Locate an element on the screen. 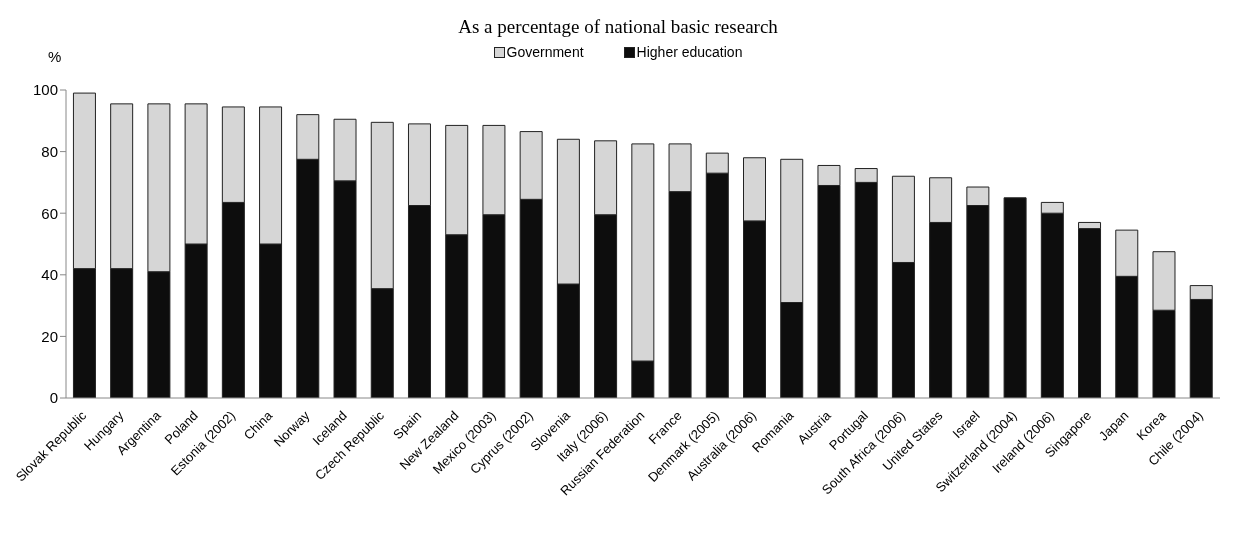 The height and width of the screenshot is (547, 1239). y-axis-title: % is located at coordinates (55, 56).